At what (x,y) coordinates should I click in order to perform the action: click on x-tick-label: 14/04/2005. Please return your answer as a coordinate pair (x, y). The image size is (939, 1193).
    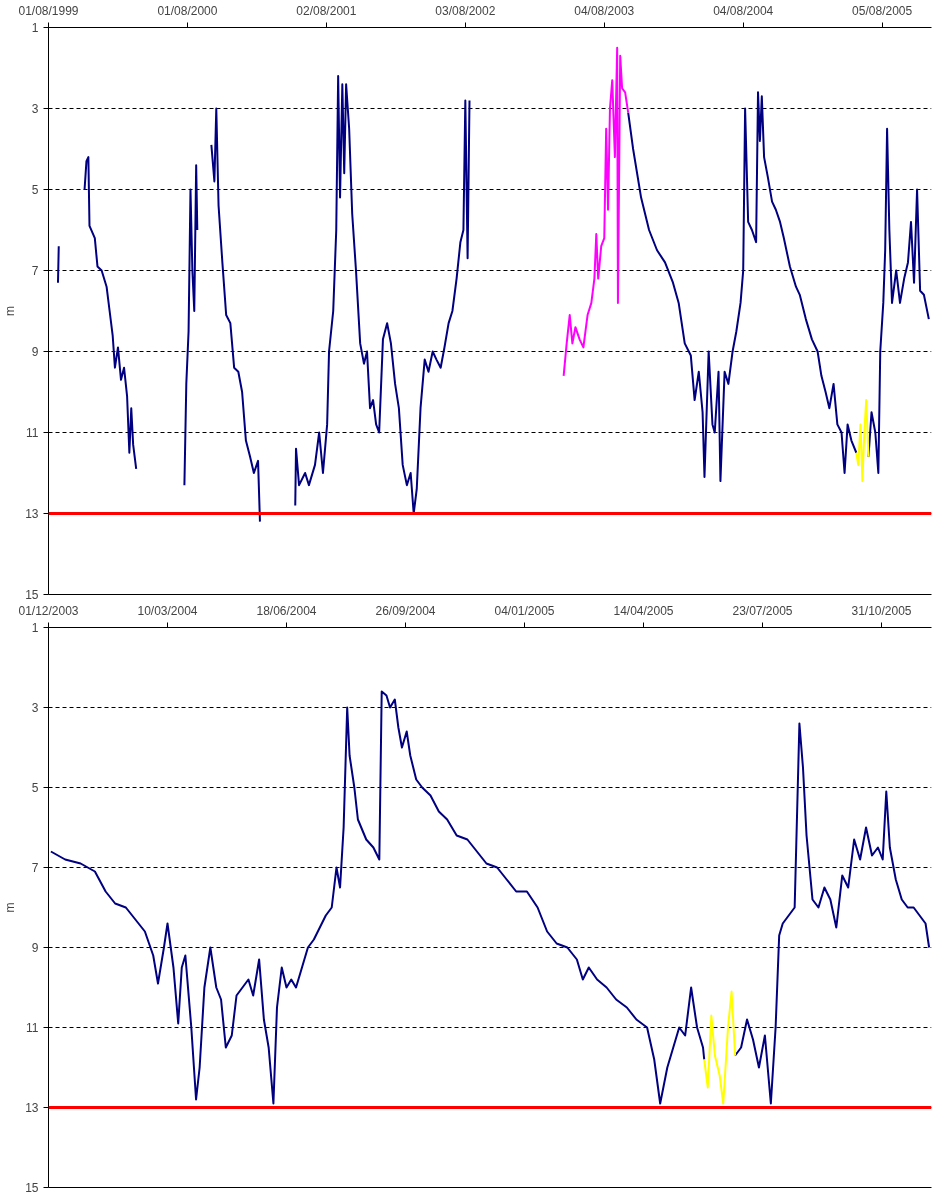
    Looking at the image, I should click on (643, 610).